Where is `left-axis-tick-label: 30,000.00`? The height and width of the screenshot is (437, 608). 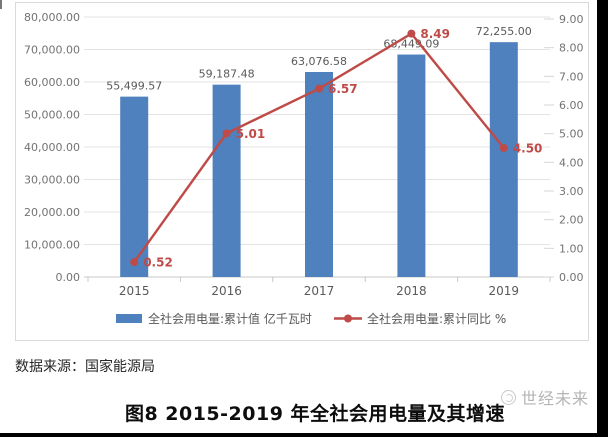
left-axis-tick-label: 30,000.00 is located at coordinates (52, 180).